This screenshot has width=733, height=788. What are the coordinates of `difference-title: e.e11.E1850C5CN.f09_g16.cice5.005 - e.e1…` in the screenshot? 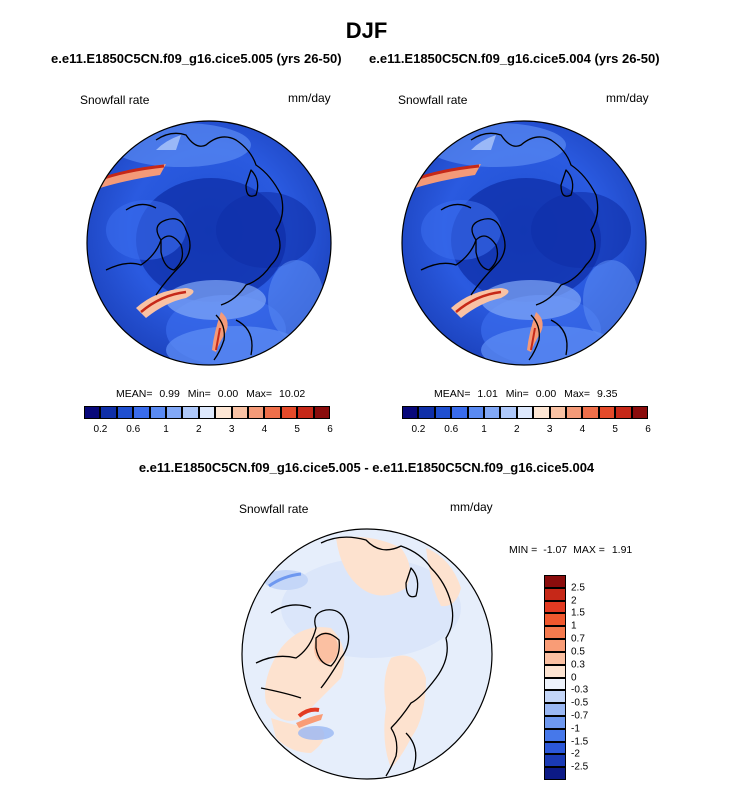 It's located at (366, 467).